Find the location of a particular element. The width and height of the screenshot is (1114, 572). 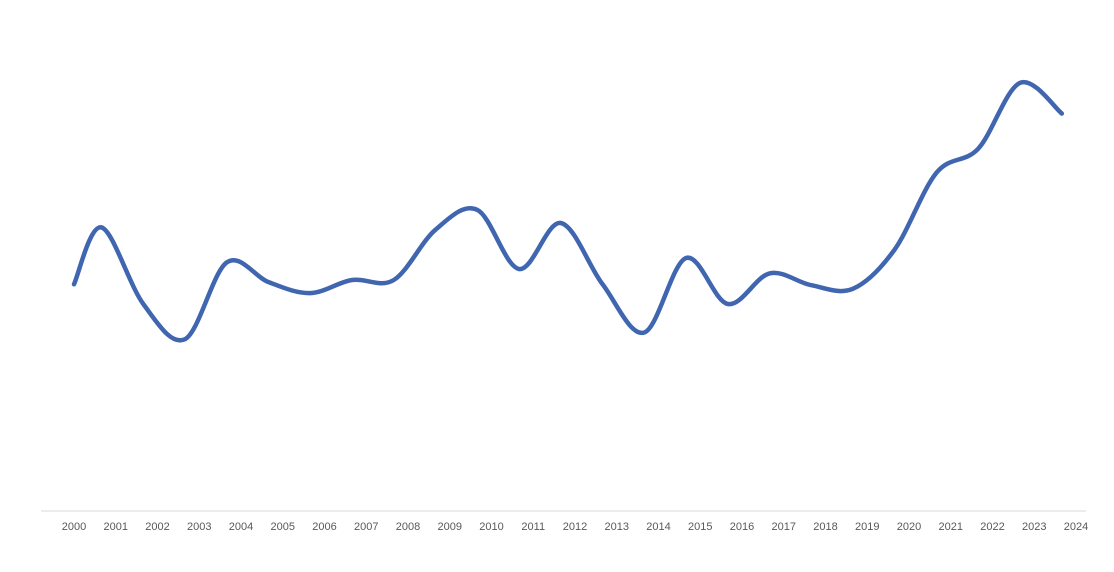

x-tick-label: 2018 is located at coordinates (825, 527).